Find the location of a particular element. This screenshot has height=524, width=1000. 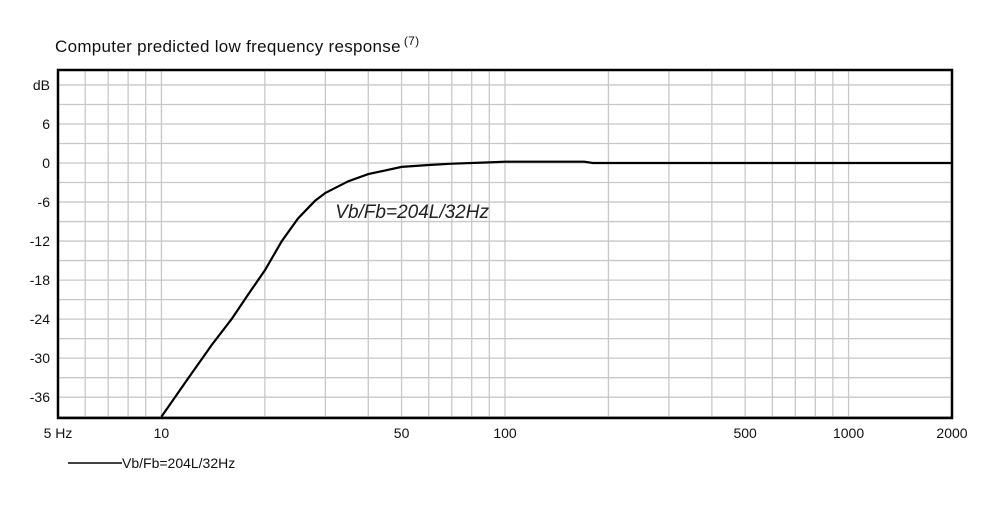

y-tick-label: -18 is located at coordinates (40, 280).